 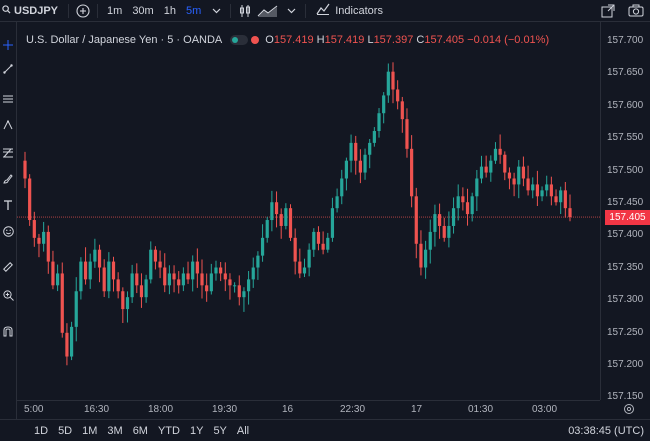 I want to click on timeframe-1h: 1h, so click(x=169, y=10).